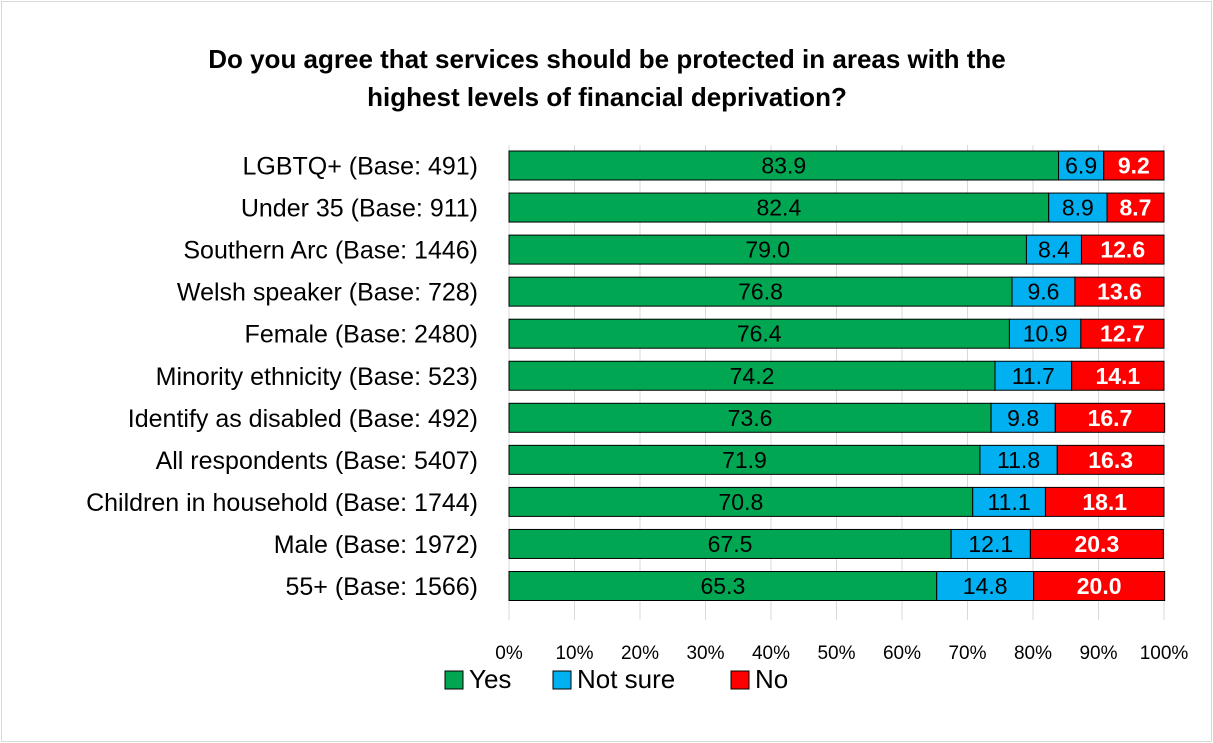 Image resolution: width=1213 pixels, height=743 pixels. I want to click on data-label: 16.7, so click(1110, 418).